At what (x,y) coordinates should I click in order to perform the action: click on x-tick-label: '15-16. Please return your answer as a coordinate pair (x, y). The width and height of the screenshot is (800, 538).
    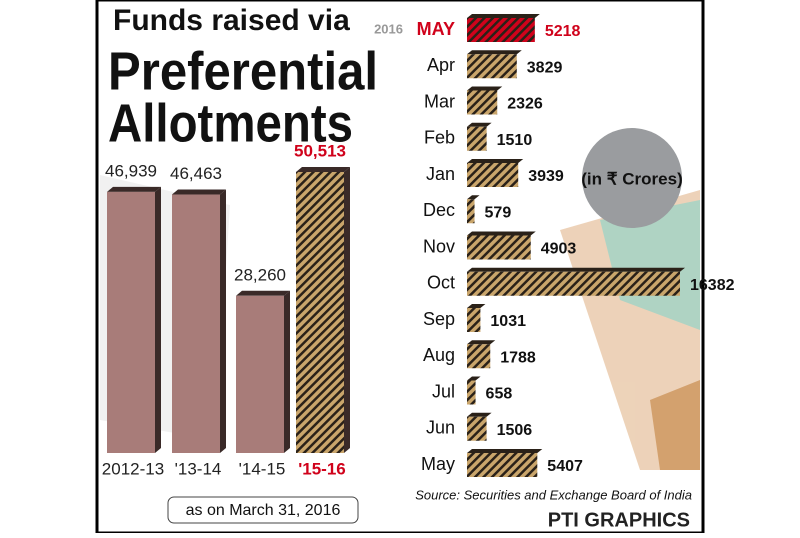
    Looking at the image, I should click on (322, 468).